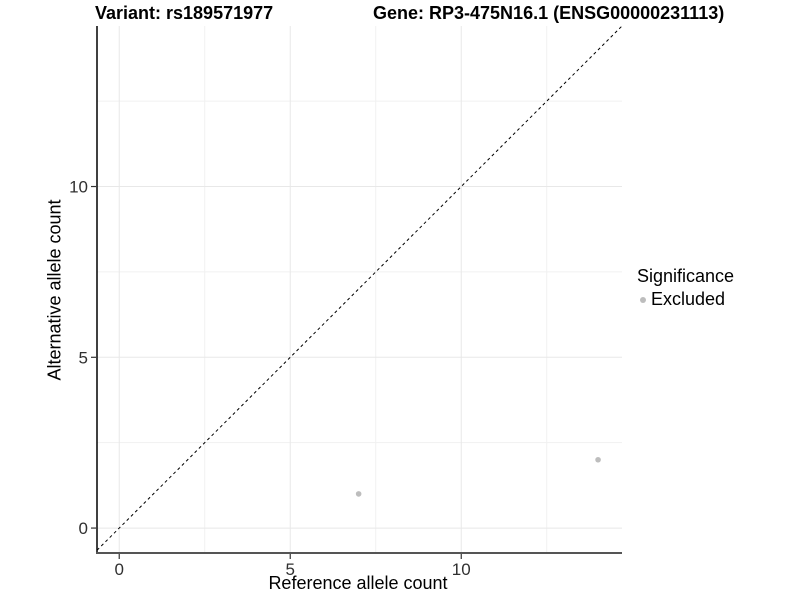  I want to click on legend-item-excluded: Excluded, so click(685, 299).